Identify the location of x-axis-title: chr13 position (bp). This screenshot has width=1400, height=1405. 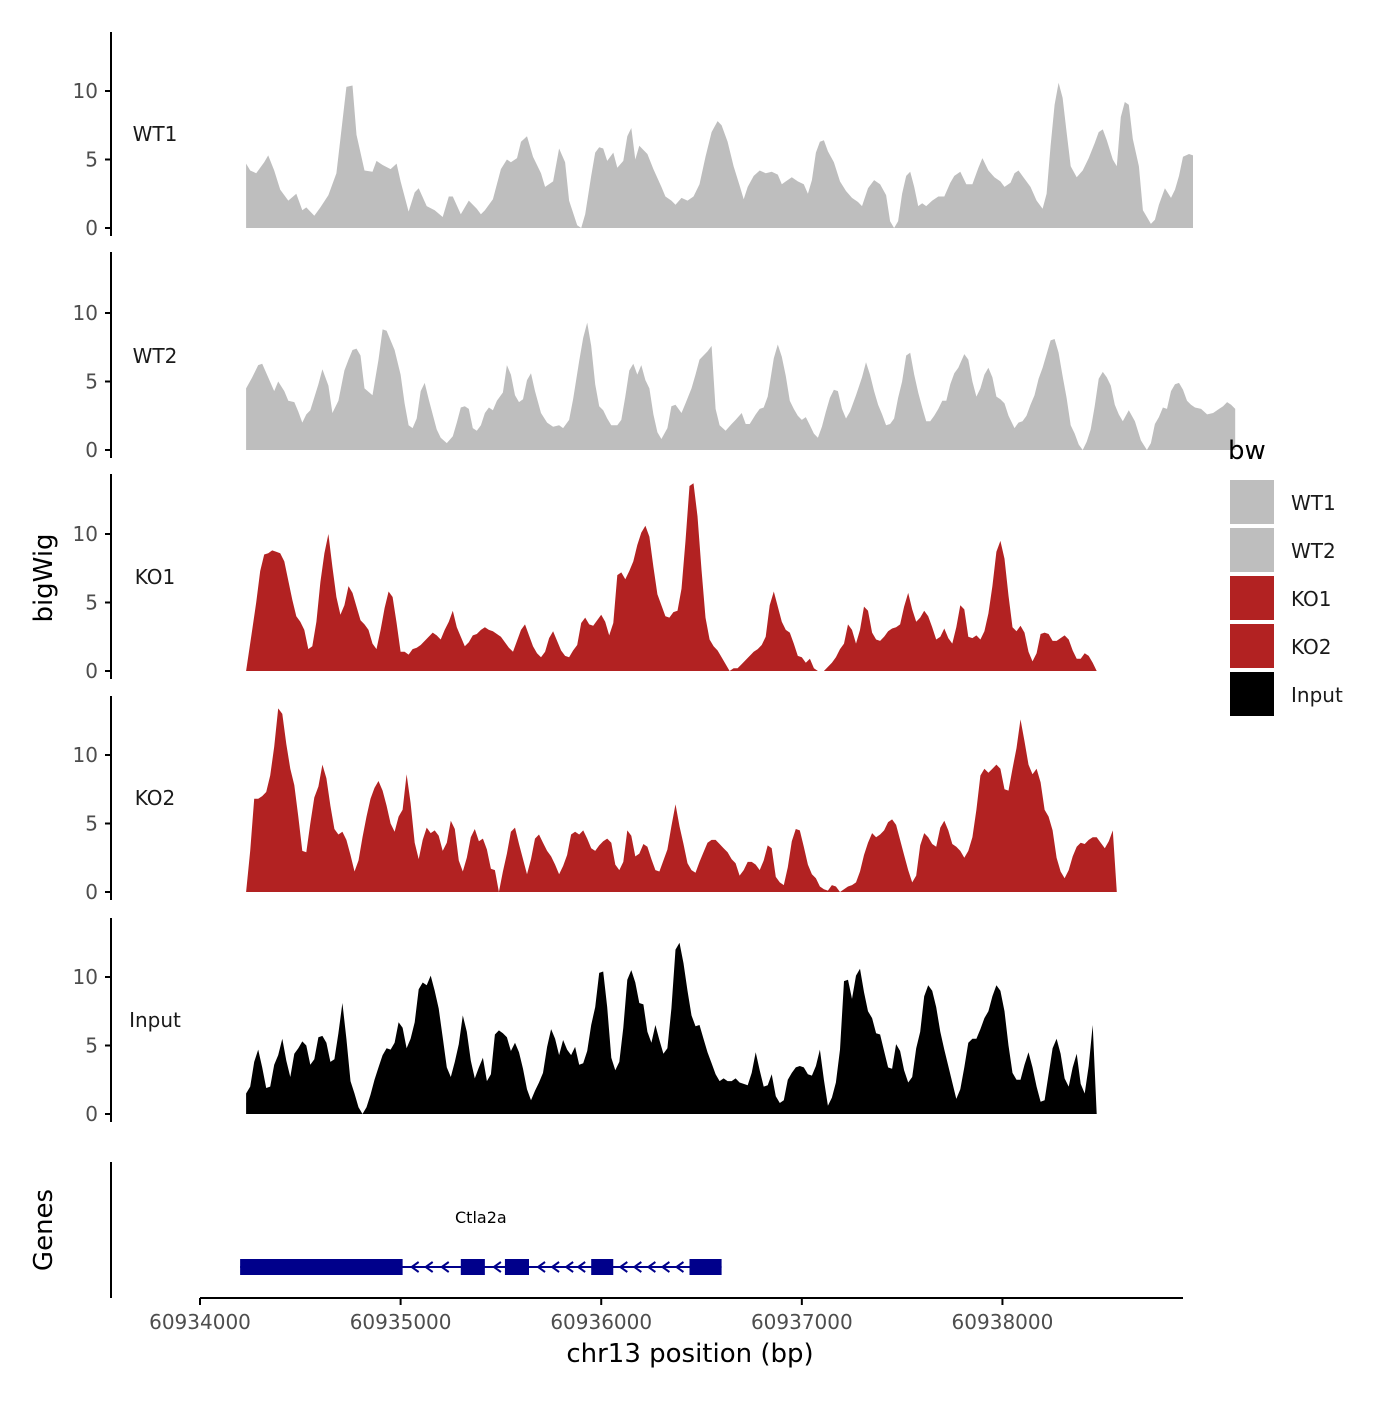
(689, 1354).